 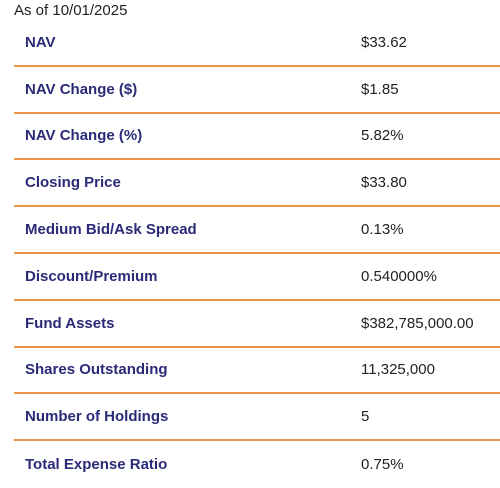 I want to click on row-value: 0.540000%, so click(x=399, y=276).